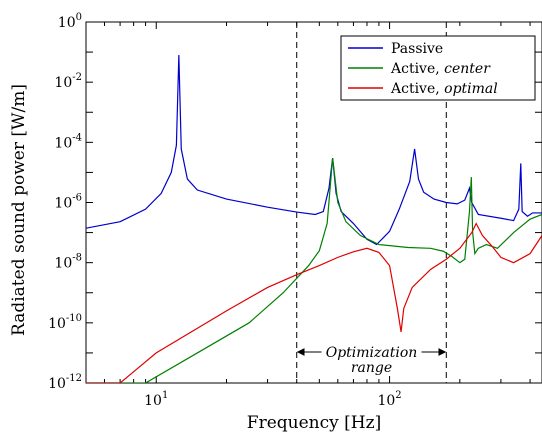 The image size is (542, 437). I want to click on y-tick-label: 10⁻¹², so click(65, 382).